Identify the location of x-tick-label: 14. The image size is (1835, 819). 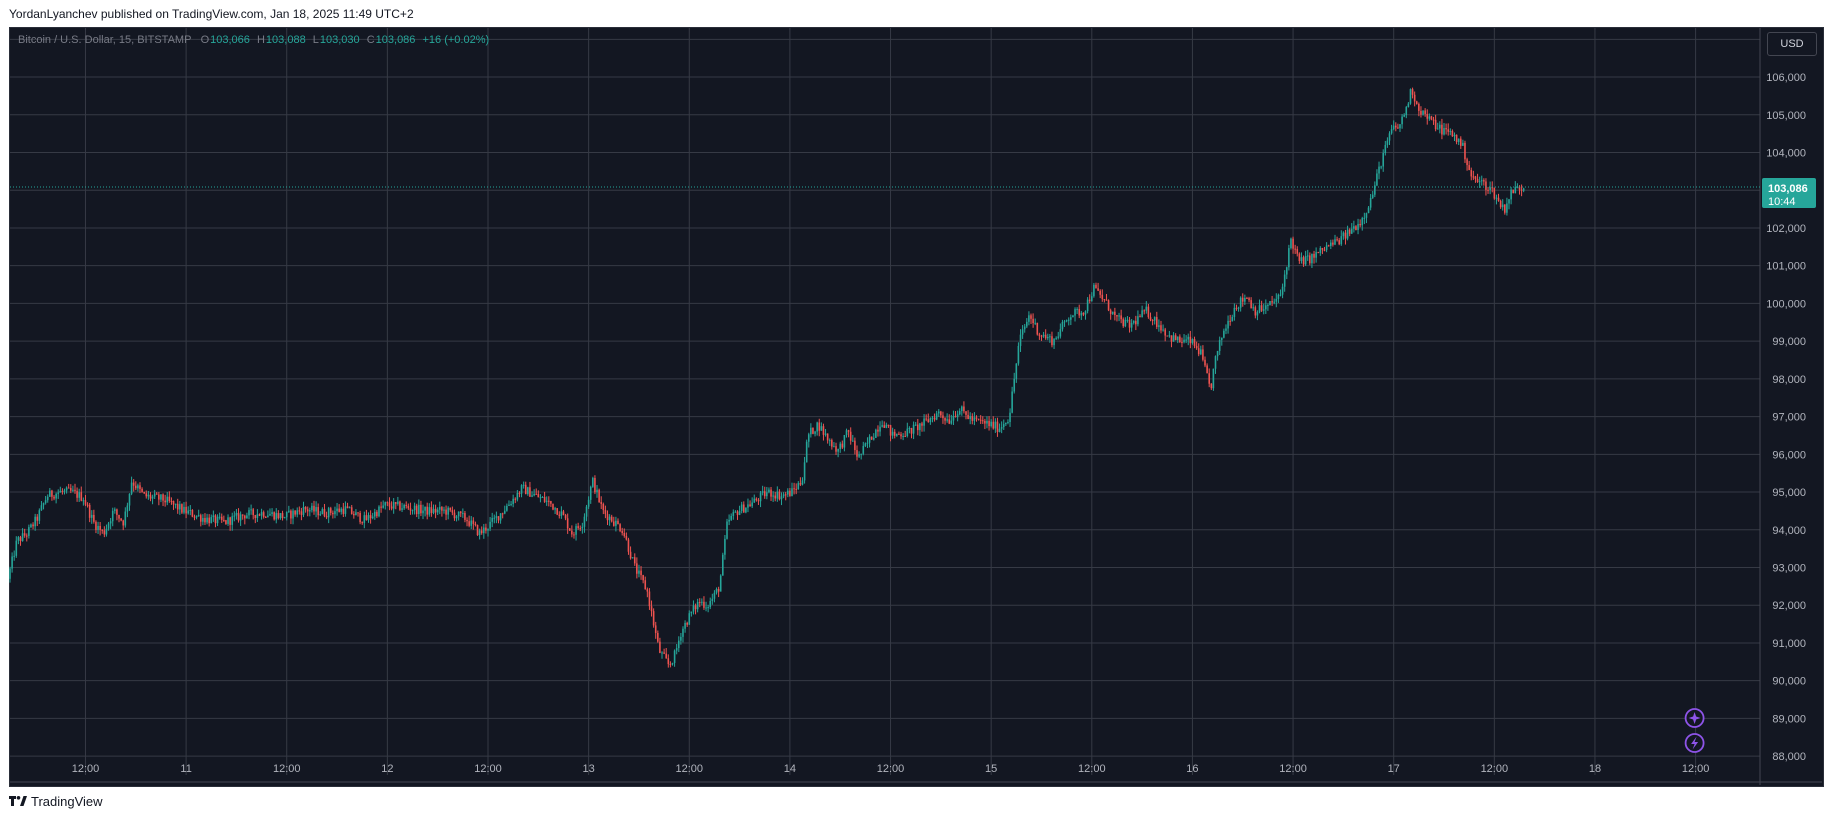
(790, 769).